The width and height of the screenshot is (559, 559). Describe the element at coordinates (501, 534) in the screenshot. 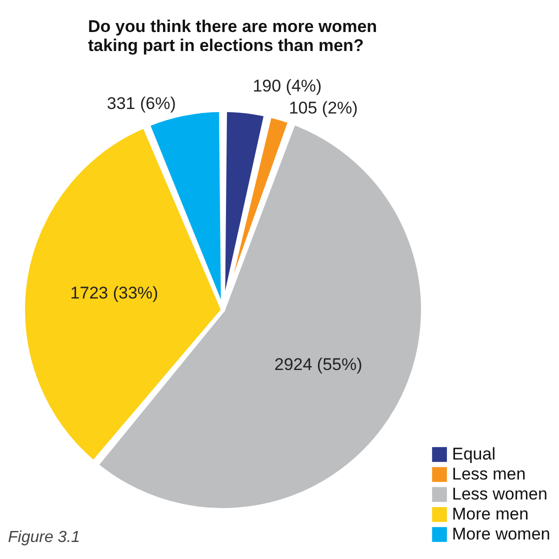

I see `legend-label: More women` at that location.